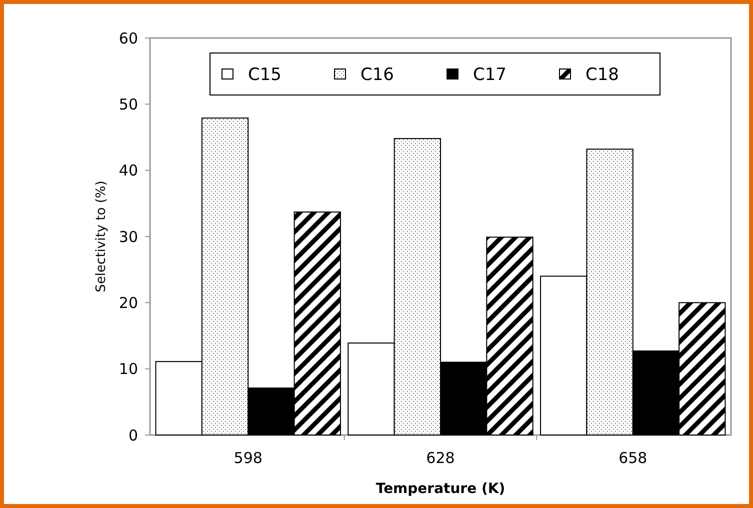  I want to click on legend-label: C16, so click(377, 74).